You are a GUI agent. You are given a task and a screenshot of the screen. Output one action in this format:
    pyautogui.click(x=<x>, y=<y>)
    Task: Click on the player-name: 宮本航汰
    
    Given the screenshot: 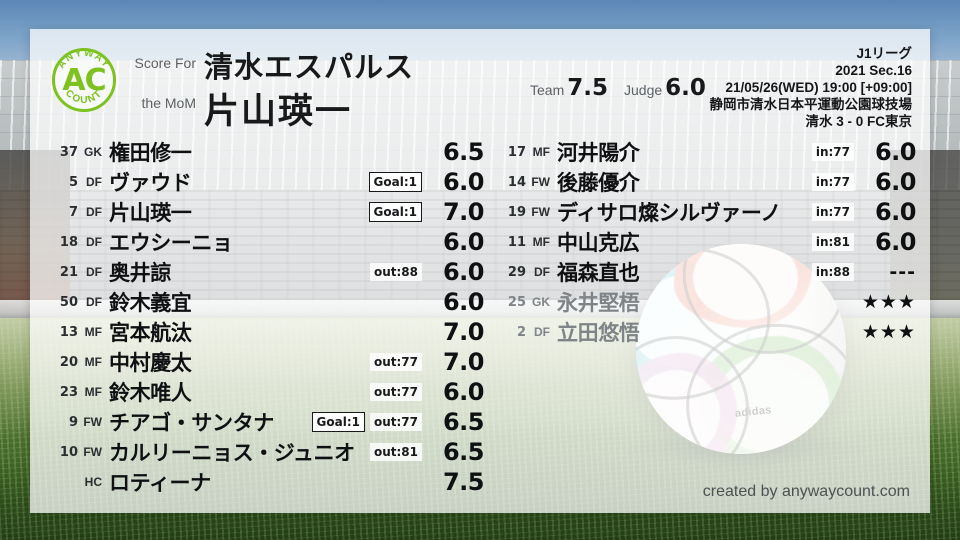 What is the action you would take?
    pyautogui.click(x=150, y=333)
    